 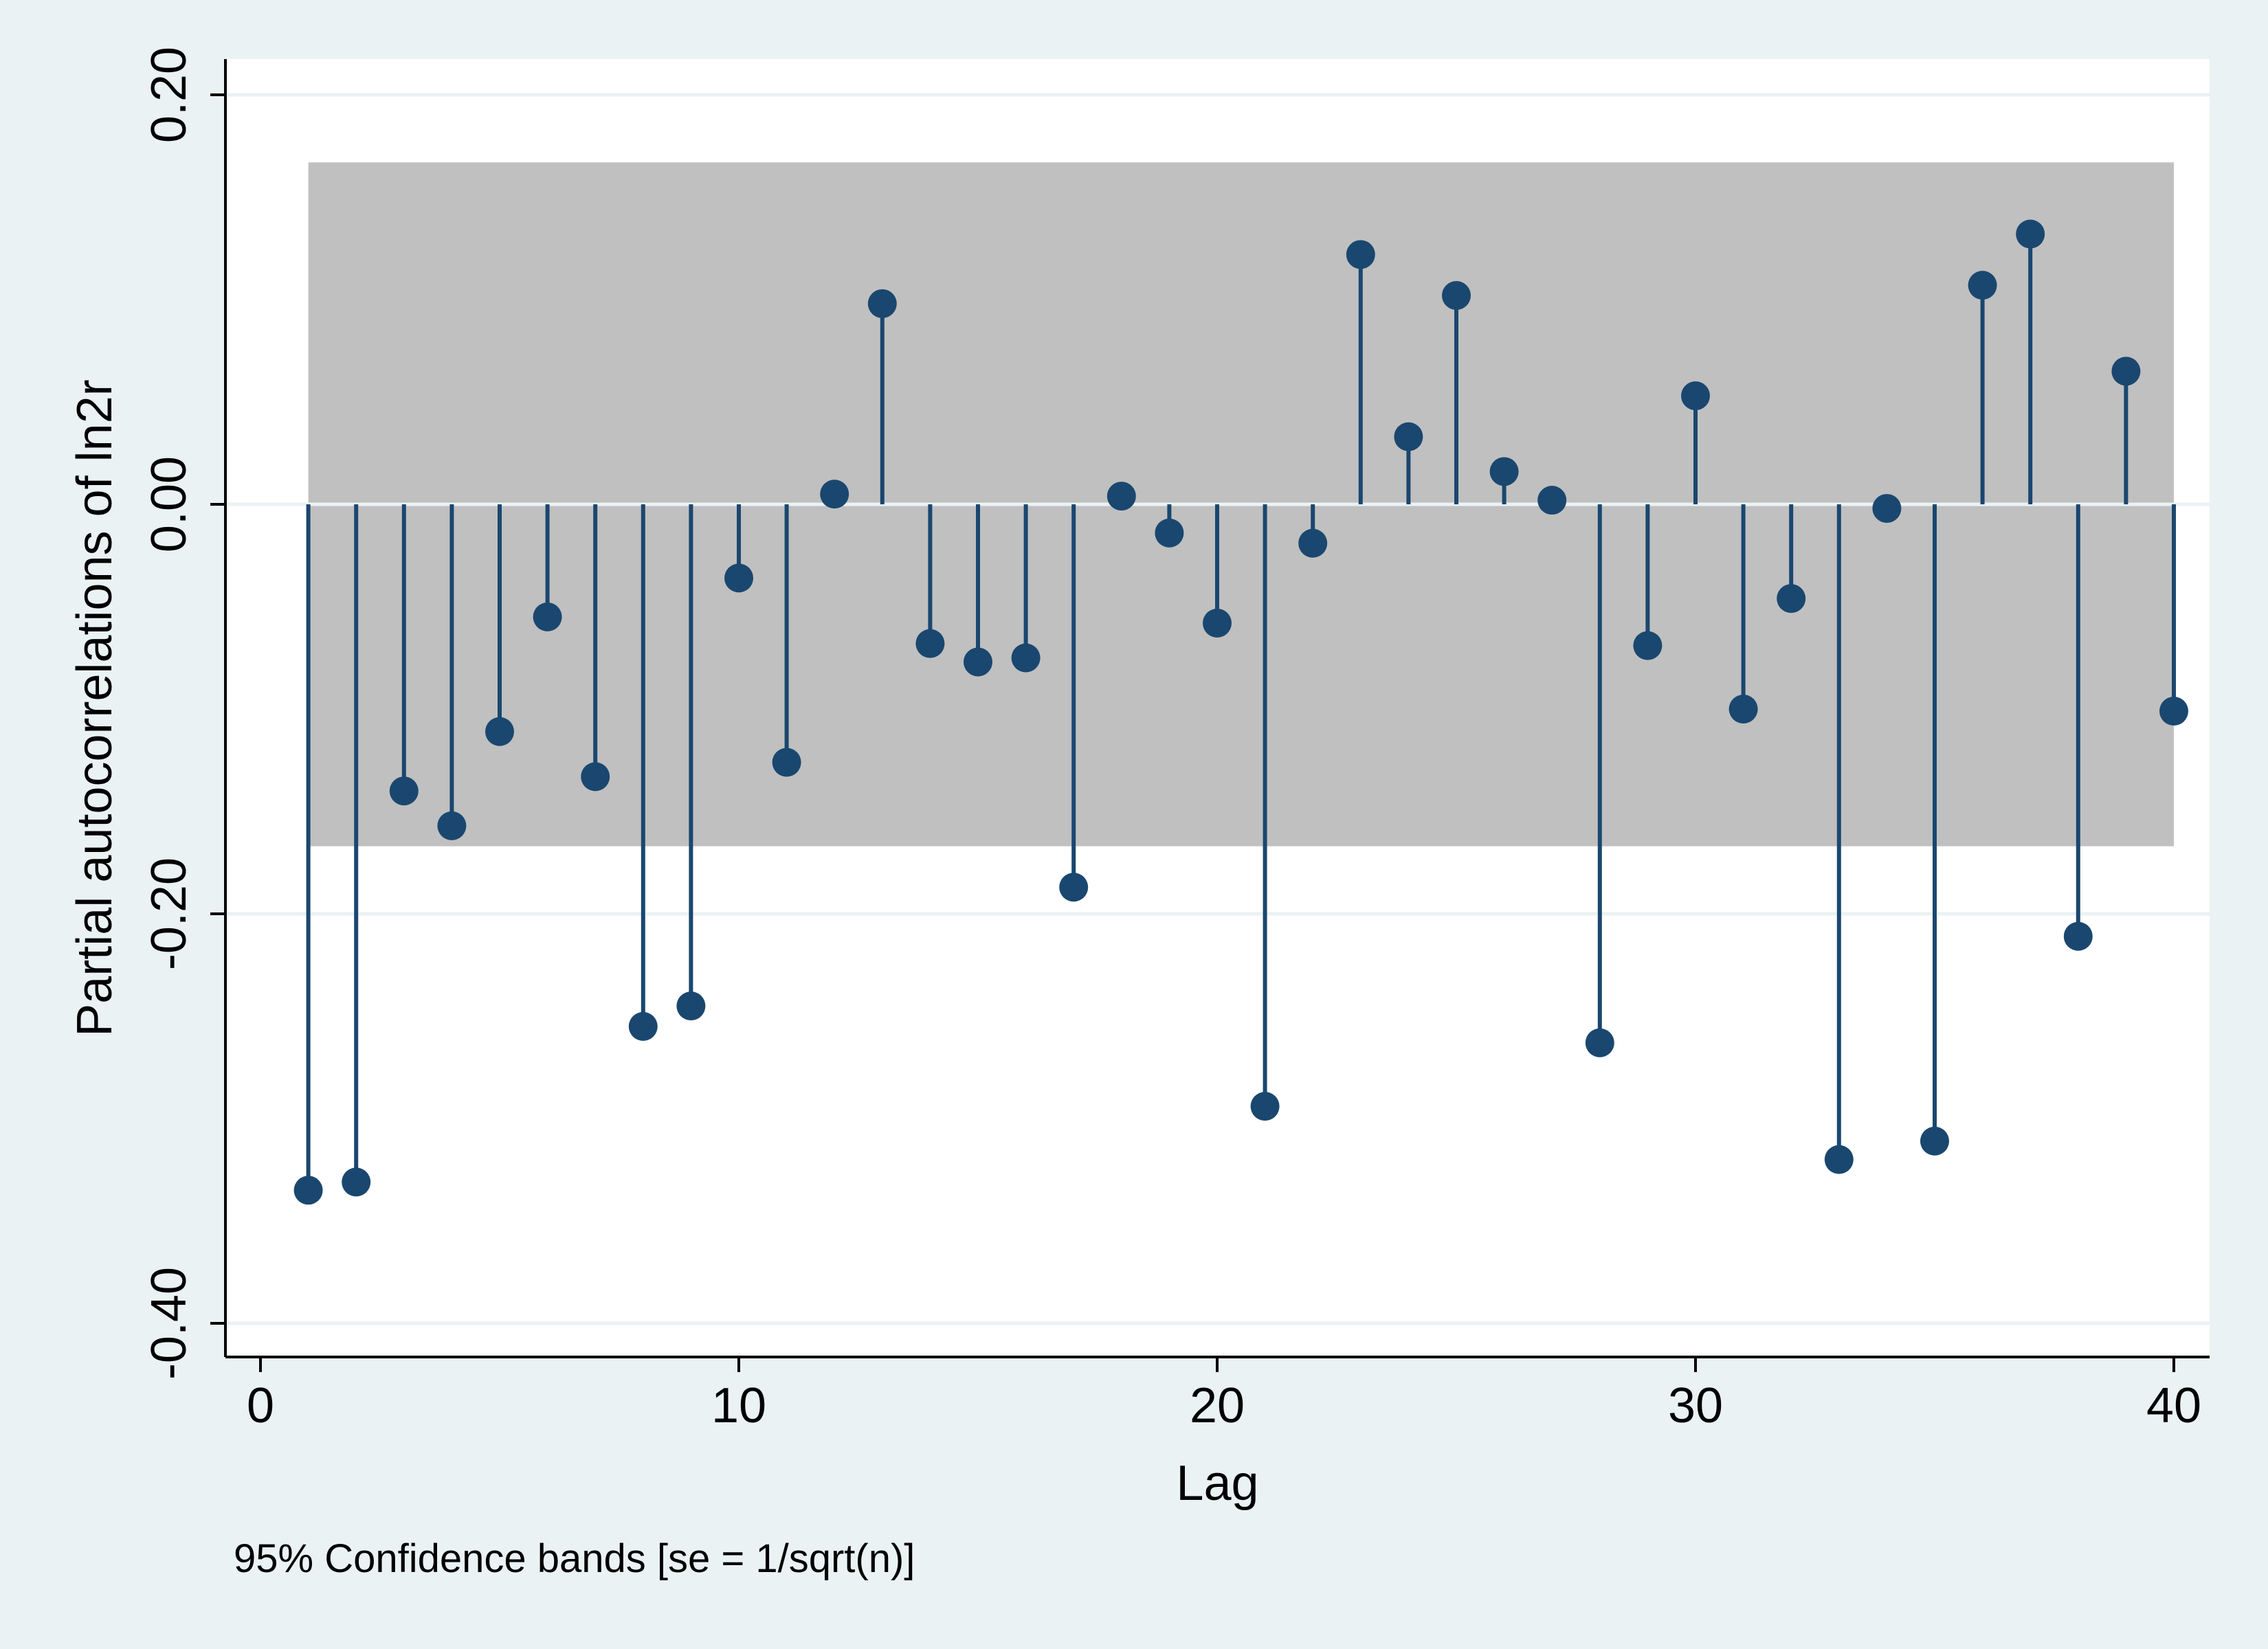 I want to click on x-tick-labels: 0 10 20 30 40, so click(x=1224, y=1405).